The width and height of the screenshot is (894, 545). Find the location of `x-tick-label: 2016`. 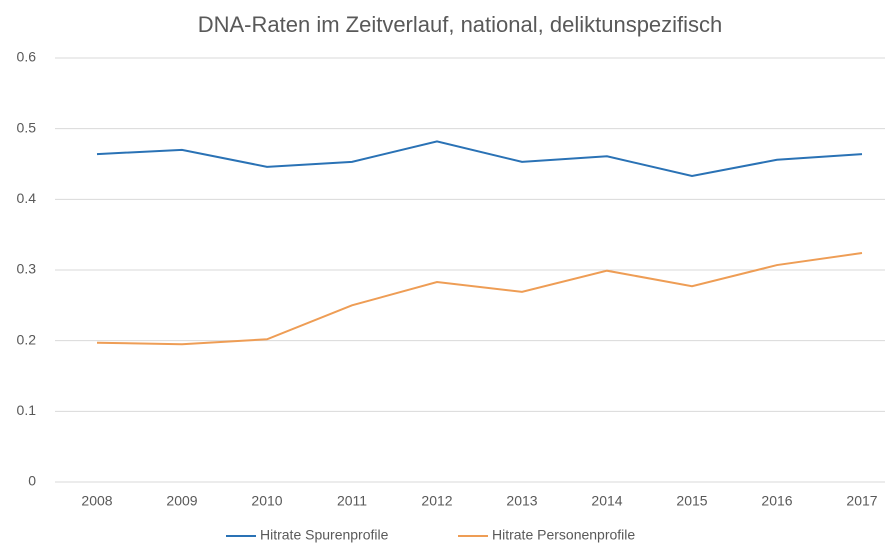

x-tick-label: 2016 is located at coordinates (776, 501).